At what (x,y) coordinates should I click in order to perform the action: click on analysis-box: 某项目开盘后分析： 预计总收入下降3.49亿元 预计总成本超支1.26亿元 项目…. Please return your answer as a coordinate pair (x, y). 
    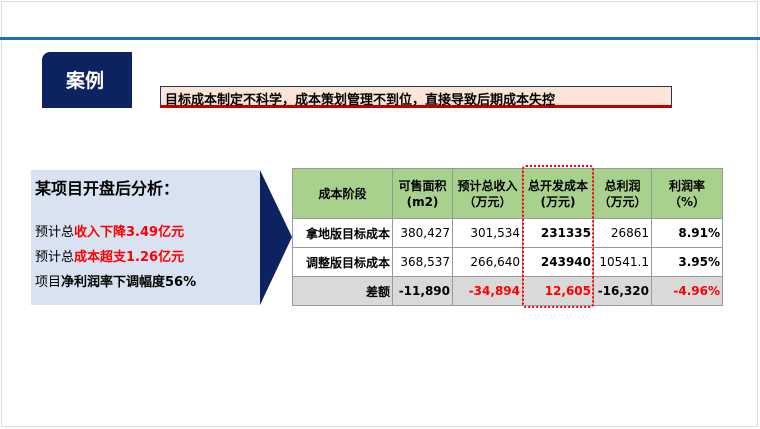
    Looking at the image, I should click on (145, 237).